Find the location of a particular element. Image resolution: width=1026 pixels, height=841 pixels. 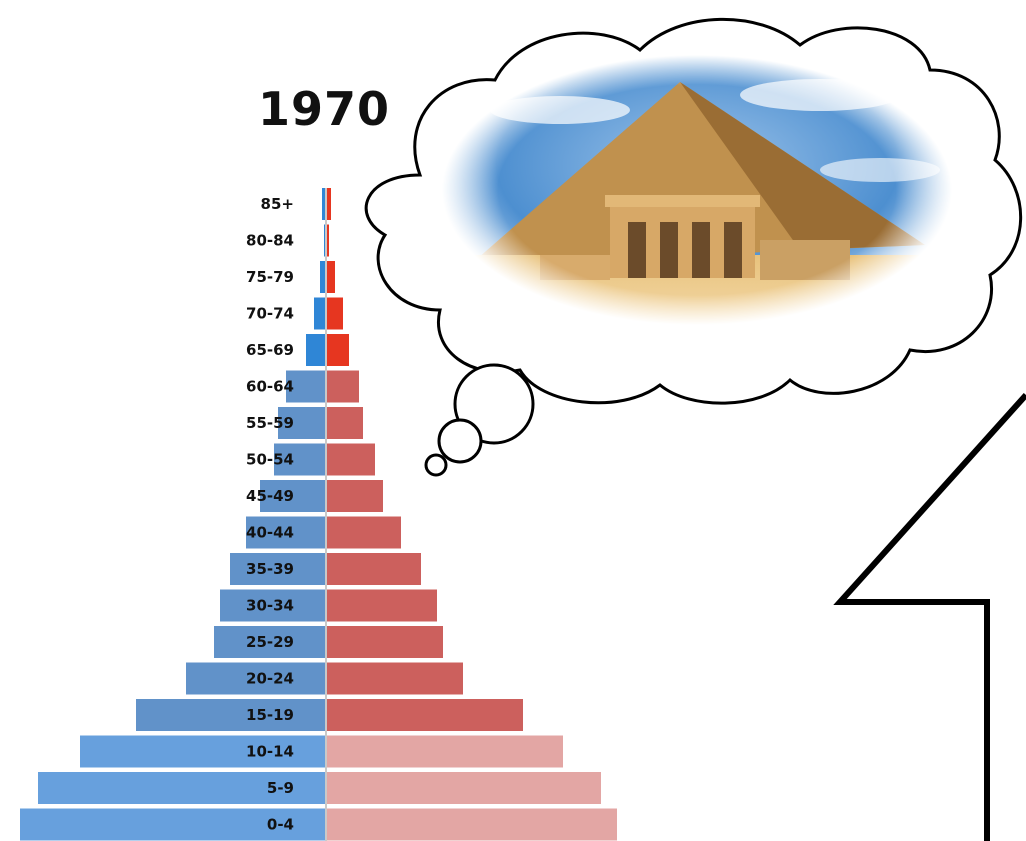

upward-arrow-icon is located at coordinates (929, 616).